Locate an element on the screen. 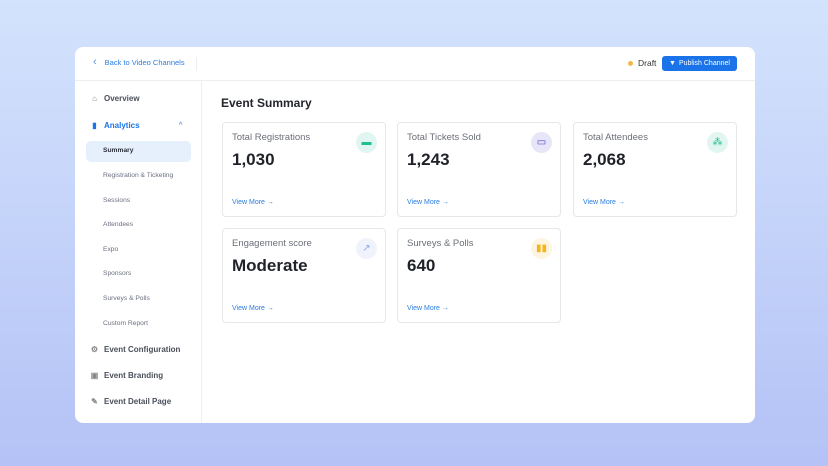  label: Analytics is located at coordinates (122, 125).